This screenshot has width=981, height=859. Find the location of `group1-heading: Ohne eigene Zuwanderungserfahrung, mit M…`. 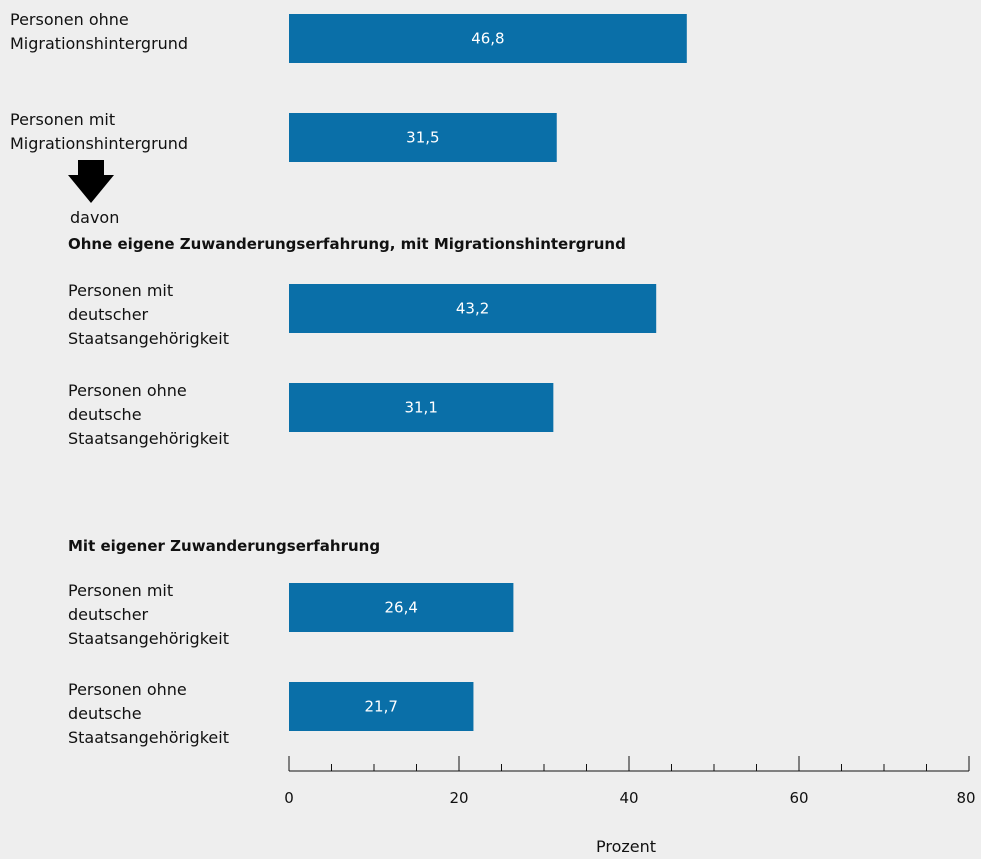

group1-heading: Ohne eigene Zuwanderungserfahrung, mit M… is located at coordinates (347, 244).